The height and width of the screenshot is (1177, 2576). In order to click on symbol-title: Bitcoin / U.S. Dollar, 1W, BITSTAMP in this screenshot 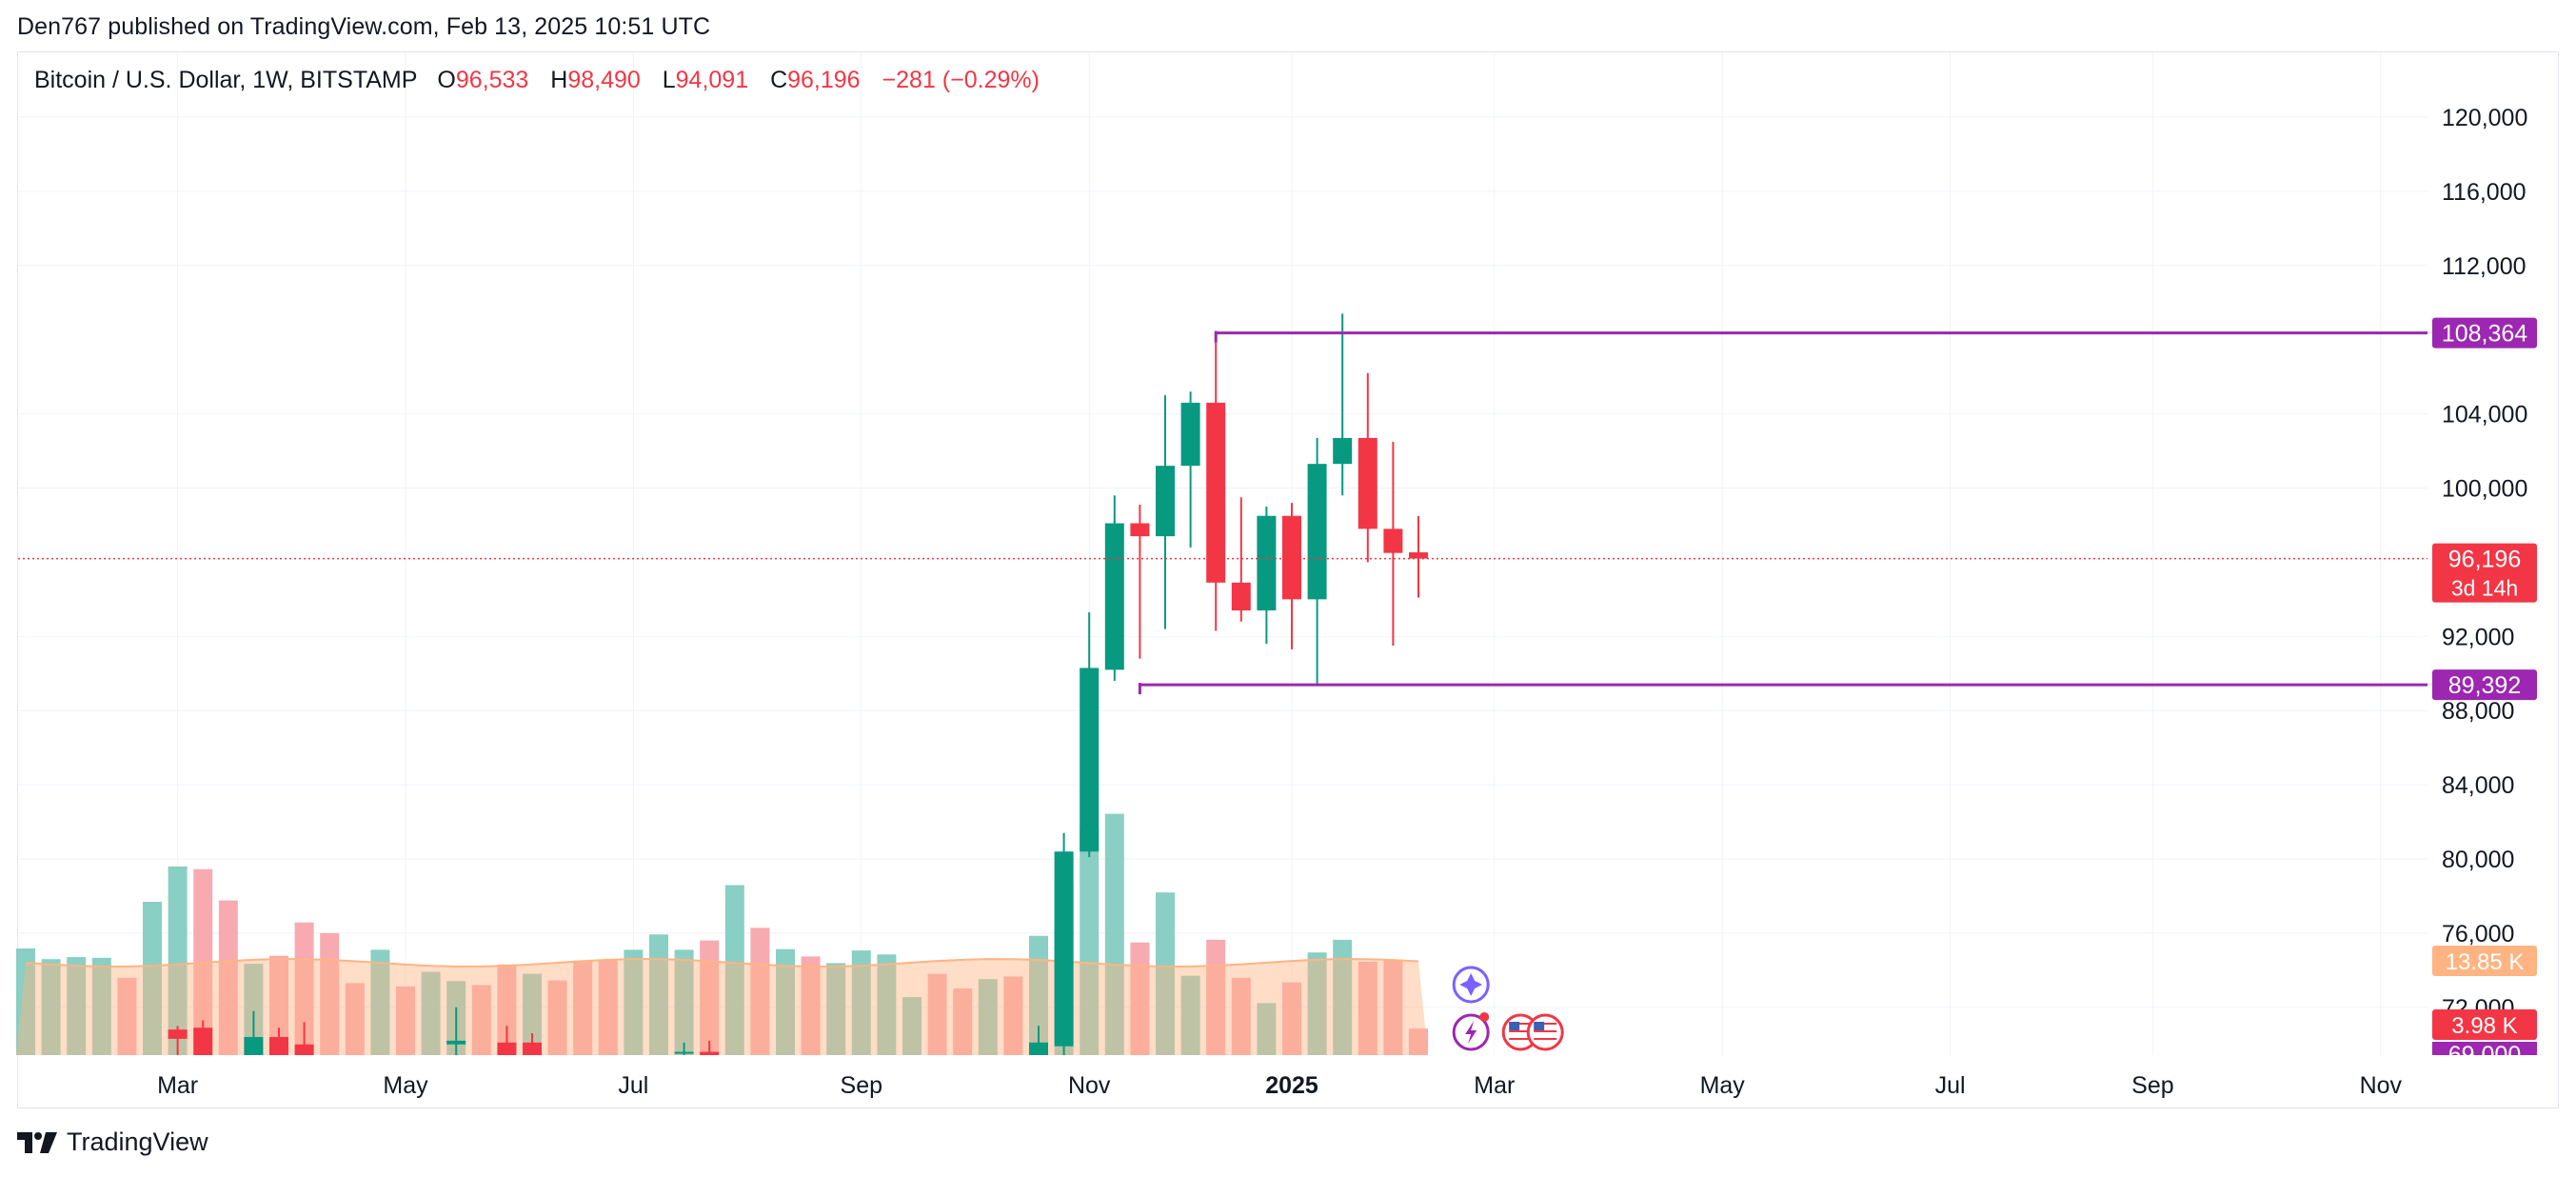, I will do `click(226, 80)`.